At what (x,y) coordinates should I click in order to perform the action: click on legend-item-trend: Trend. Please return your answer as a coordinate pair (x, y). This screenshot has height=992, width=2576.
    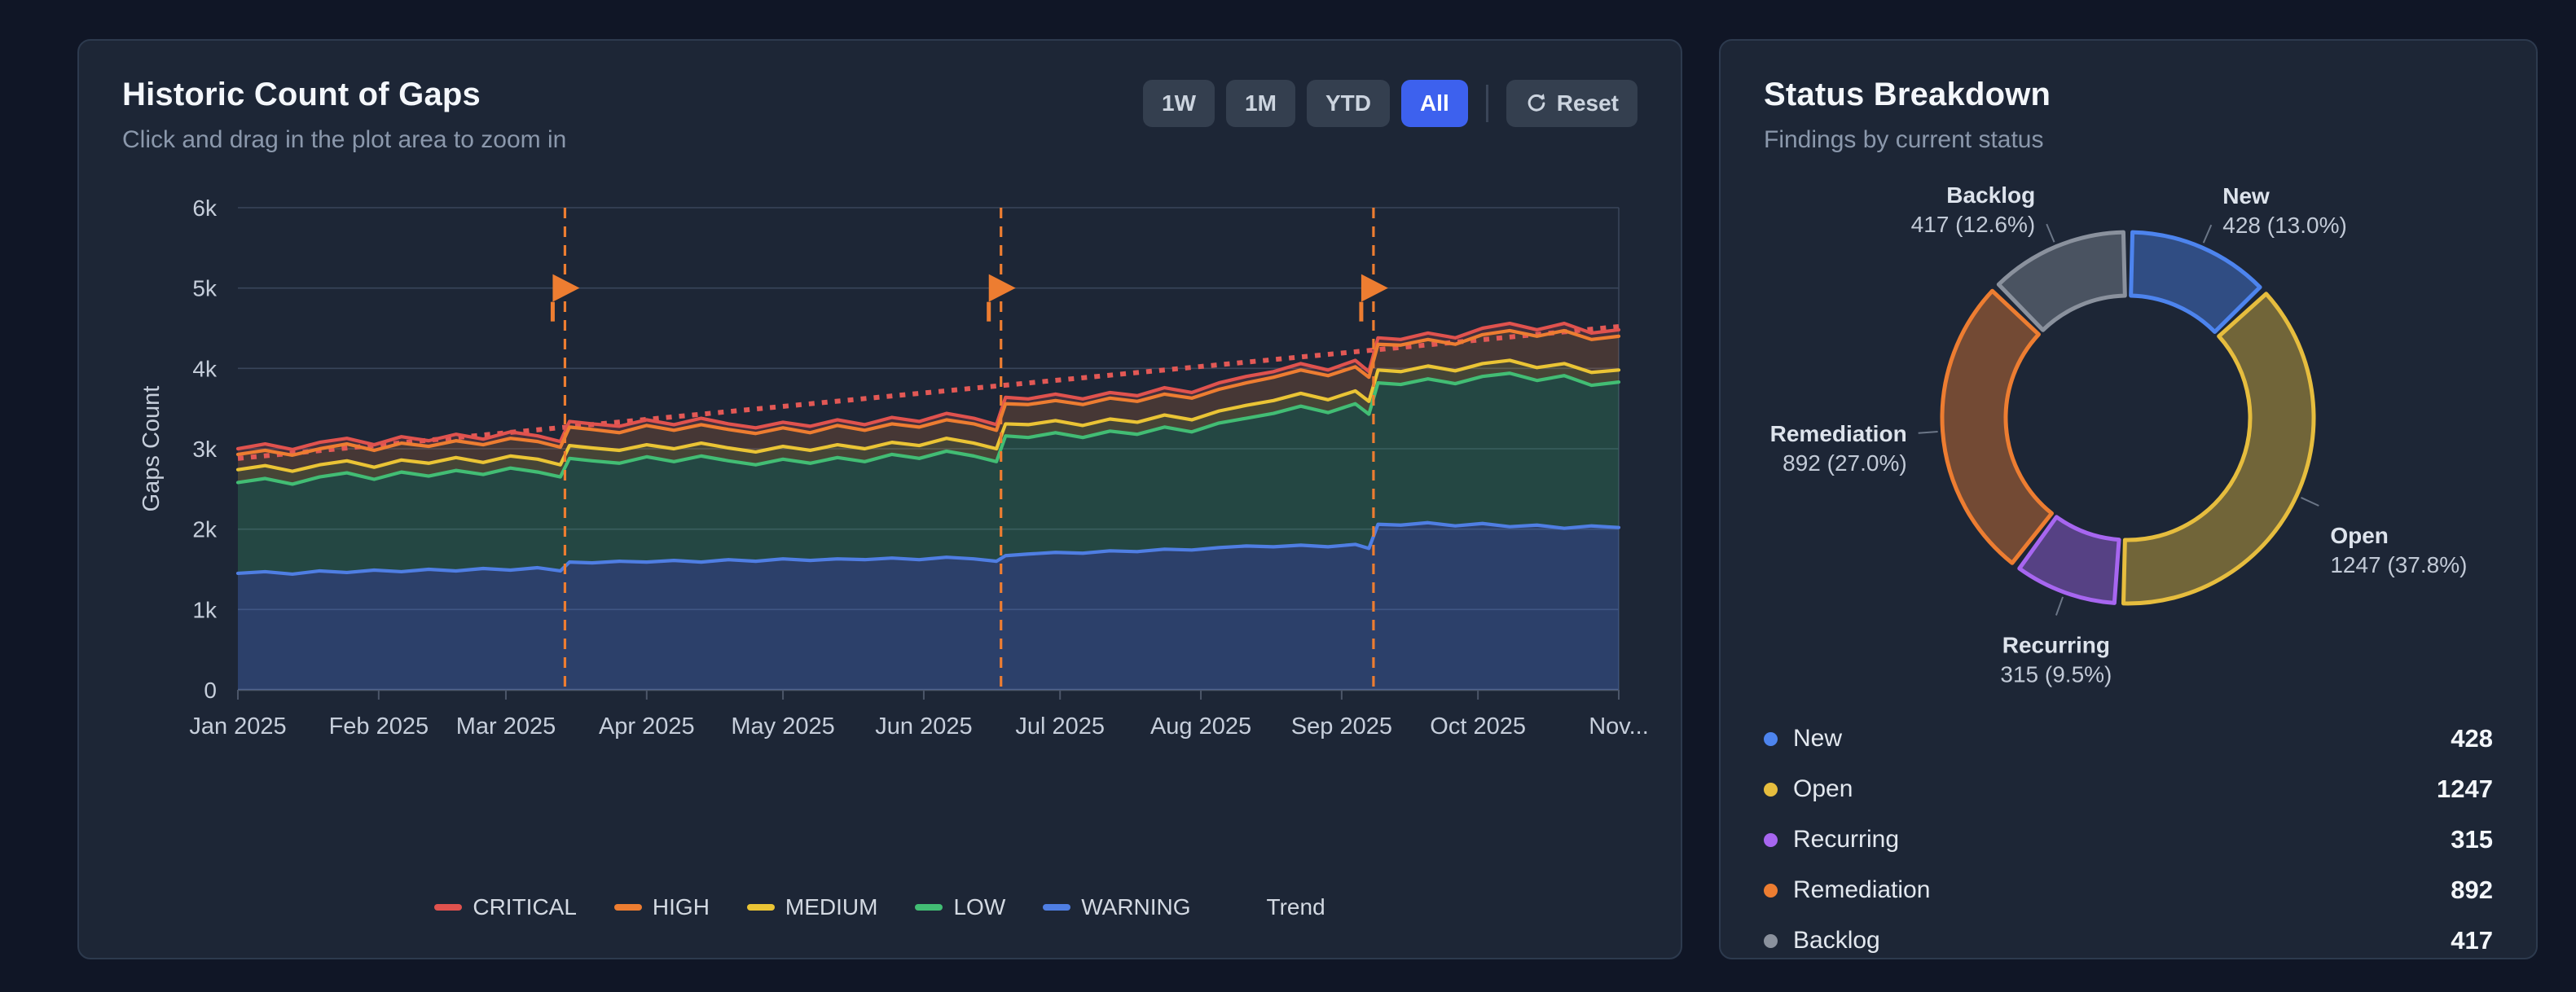
    Looking at the image, I should click on (1277, 907).